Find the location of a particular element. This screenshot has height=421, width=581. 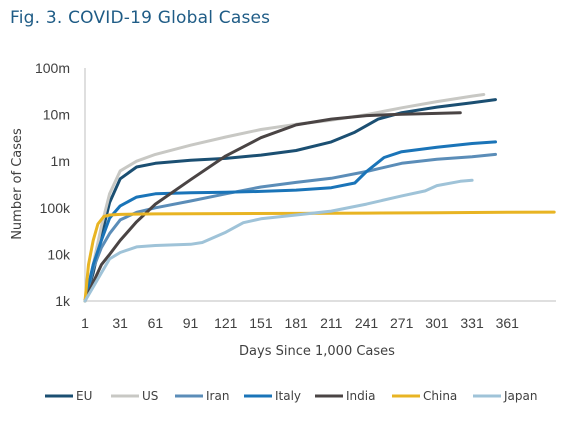

legend: EU US Iran Italy India China Japan is located at coordinates (291, 396).